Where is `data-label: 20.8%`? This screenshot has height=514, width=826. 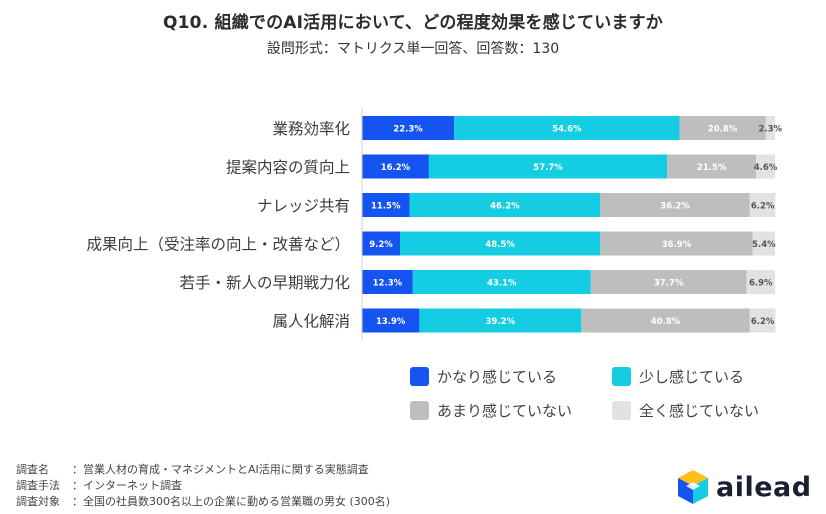 data-label: 20.8% is located at coordinates (723, 130).